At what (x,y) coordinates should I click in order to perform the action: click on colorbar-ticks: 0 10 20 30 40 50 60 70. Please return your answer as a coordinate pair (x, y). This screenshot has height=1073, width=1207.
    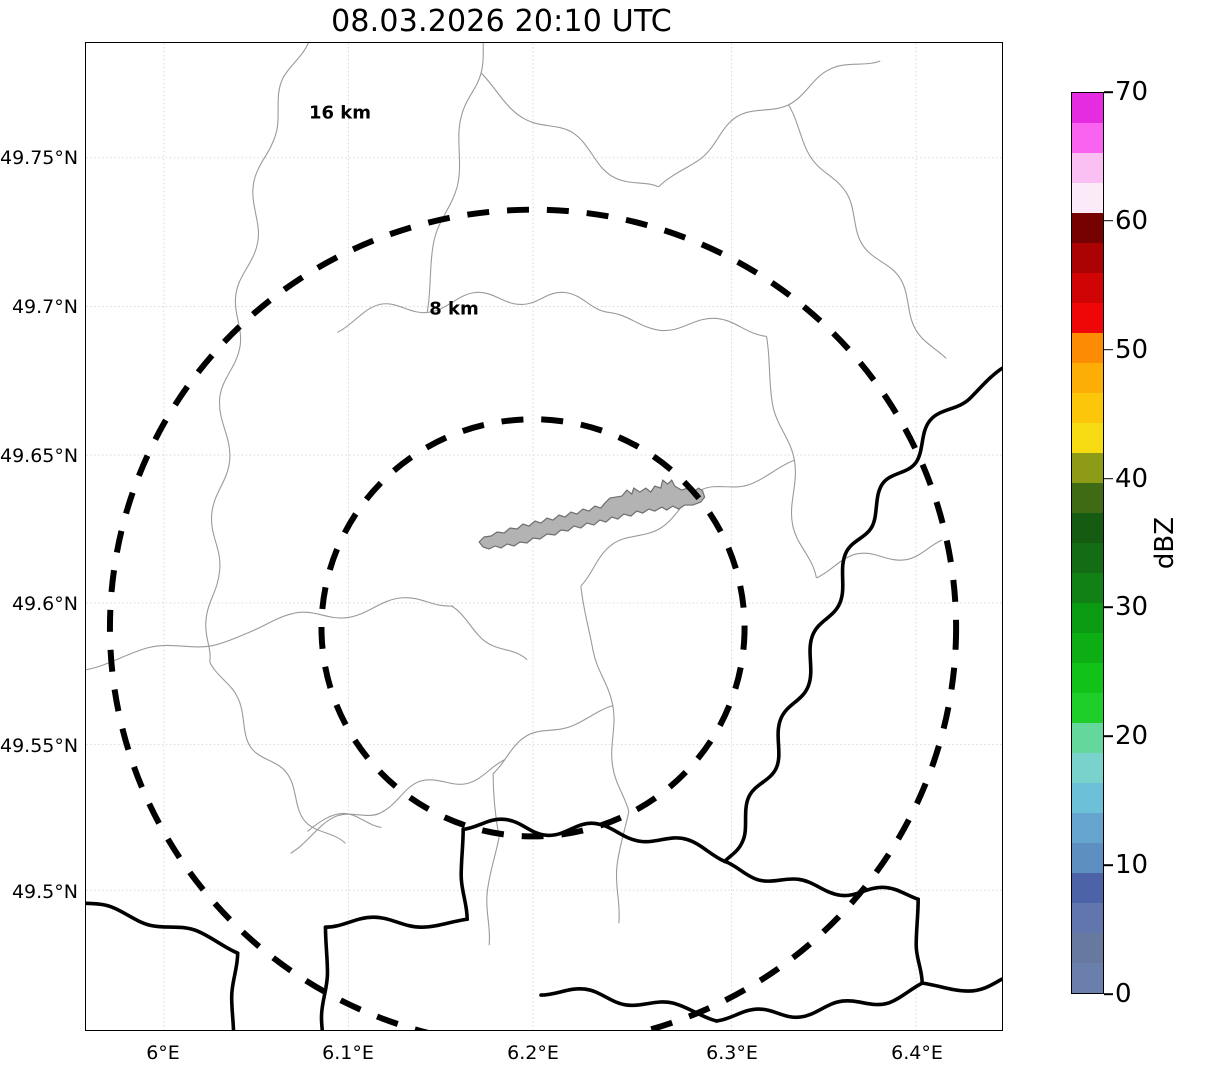
    Looking at the image, I should click on (1154, 543).